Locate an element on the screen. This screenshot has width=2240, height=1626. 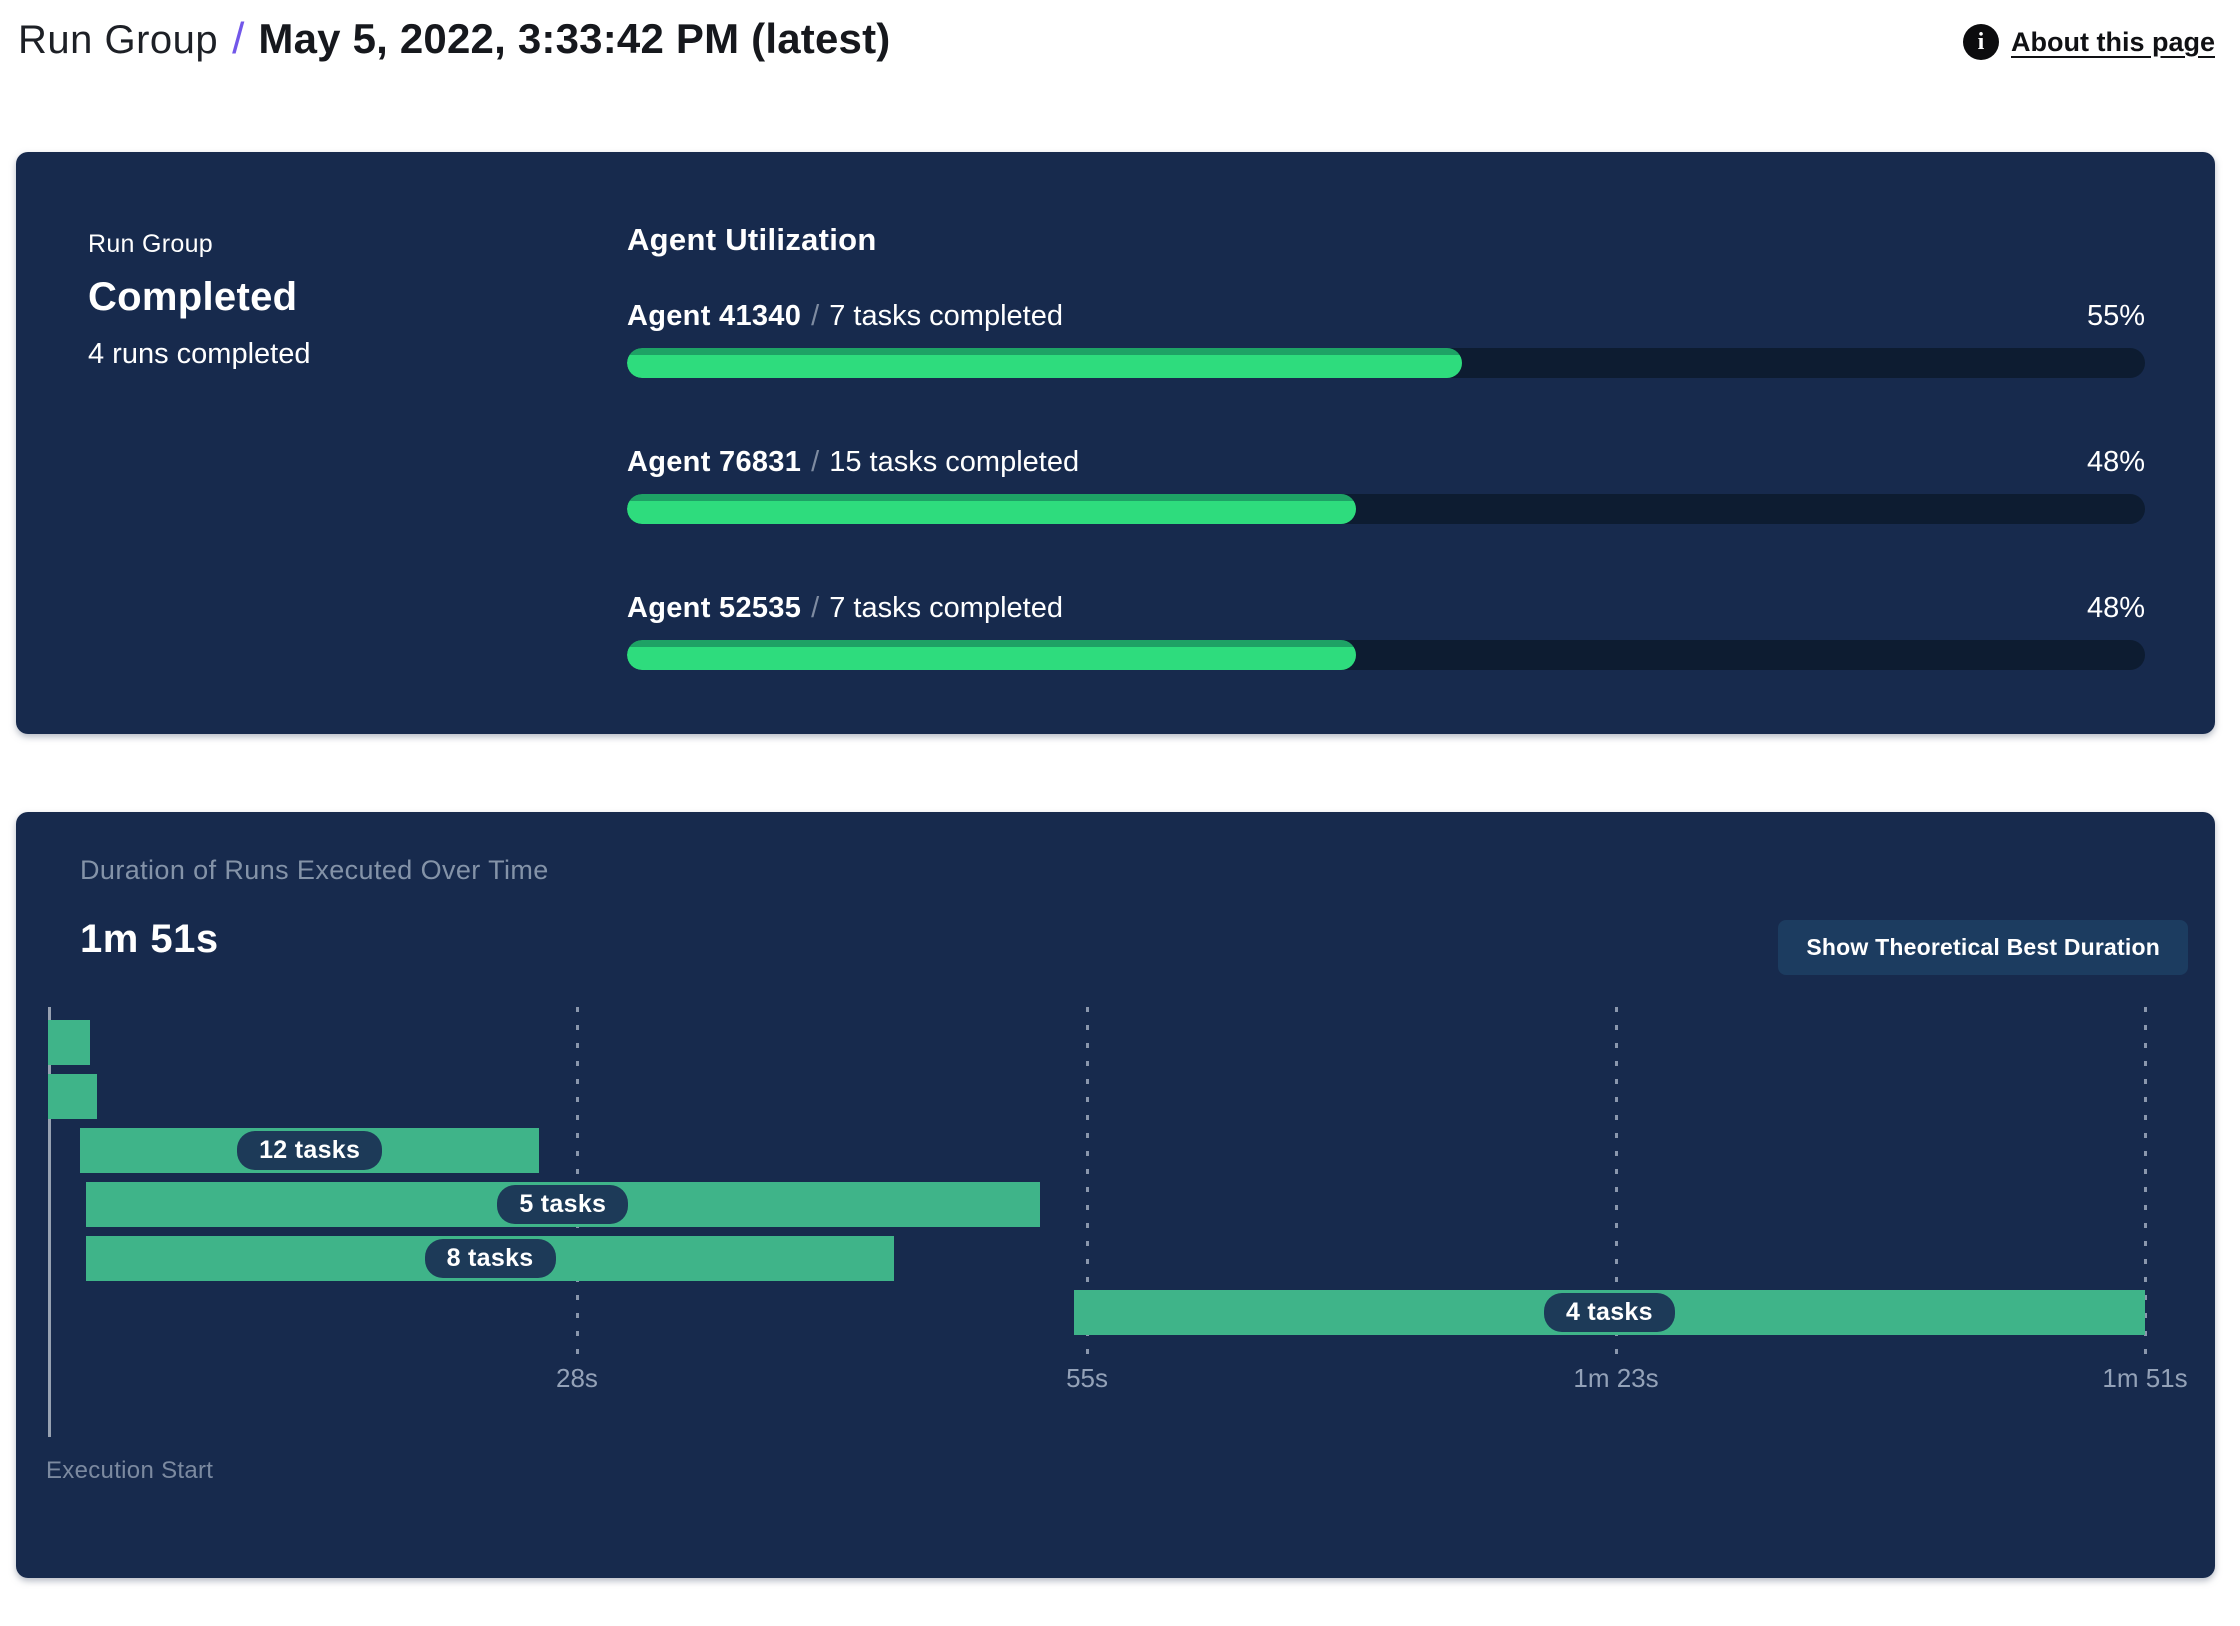
task-count-badge: 8 tasks is located at coordinates (490, 1258).